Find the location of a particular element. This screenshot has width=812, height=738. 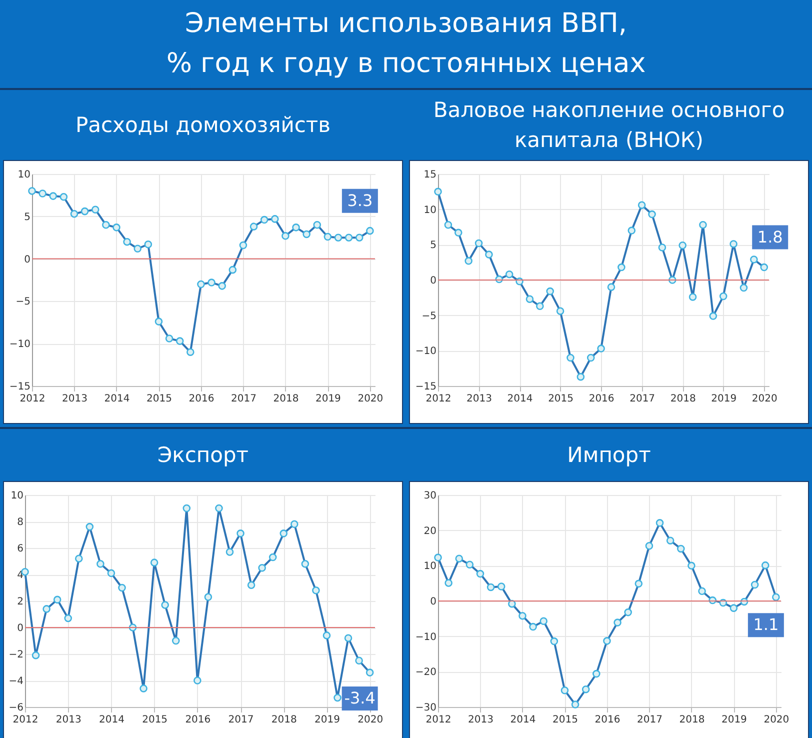

chart-title: Расходы домохозяйств is located at coordinates (203, 125).